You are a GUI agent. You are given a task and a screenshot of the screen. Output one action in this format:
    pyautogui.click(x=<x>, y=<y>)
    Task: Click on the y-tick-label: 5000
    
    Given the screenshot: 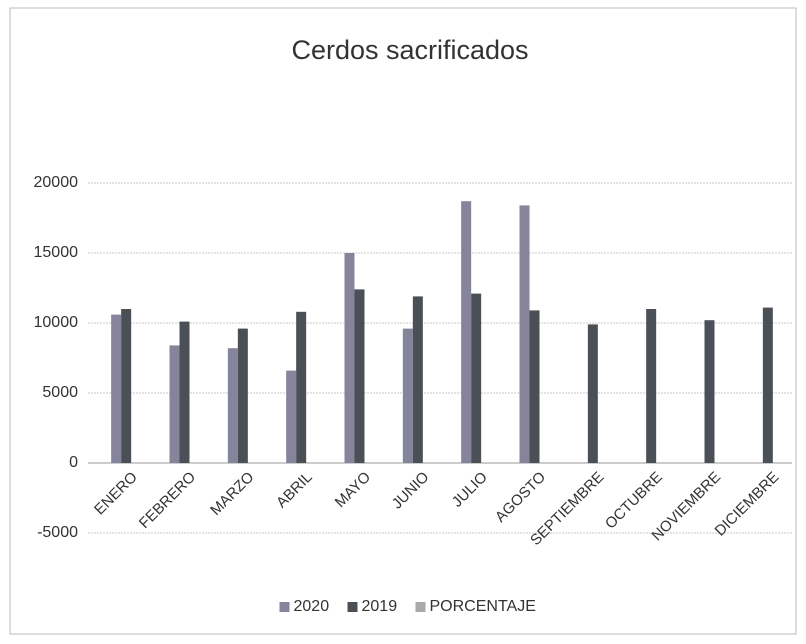 What is the action you would take?
    pyautogui.click(x=60, y=392)
    